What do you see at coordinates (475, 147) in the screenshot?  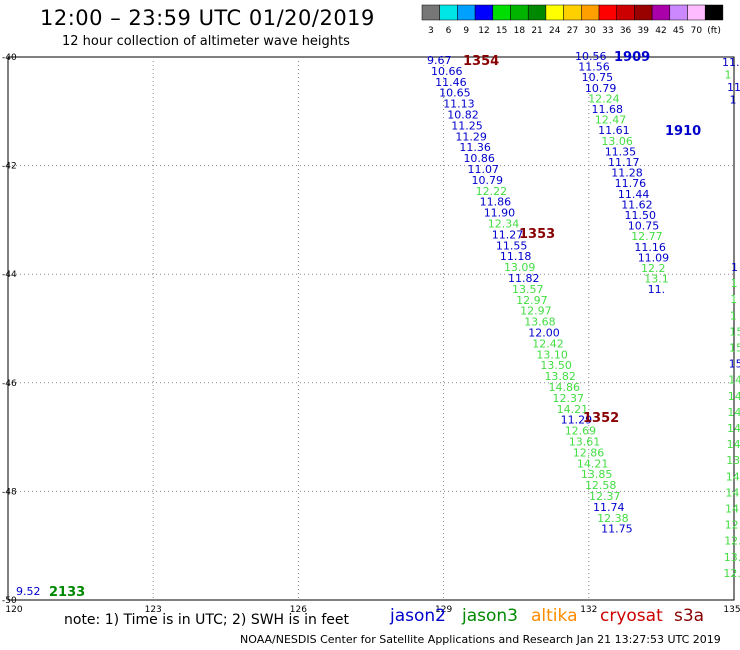 I see `wave-height-value: 11.36` at bounding box center [475, 147].